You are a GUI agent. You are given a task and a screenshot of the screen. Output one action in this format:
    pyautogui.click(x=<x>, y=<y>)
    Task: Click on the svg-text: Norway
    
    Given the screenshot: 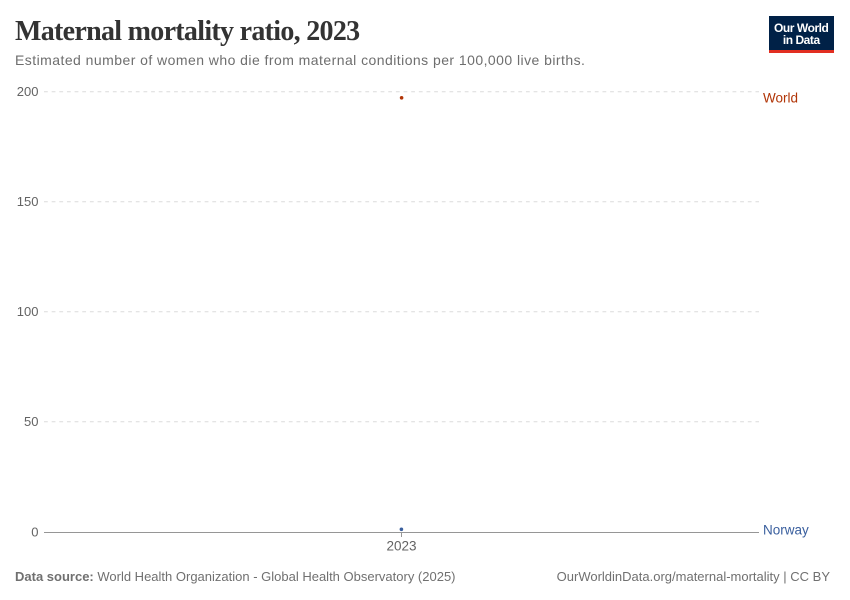 What is the action you would take?
    pyautogui.click(x=786, y=530)
    